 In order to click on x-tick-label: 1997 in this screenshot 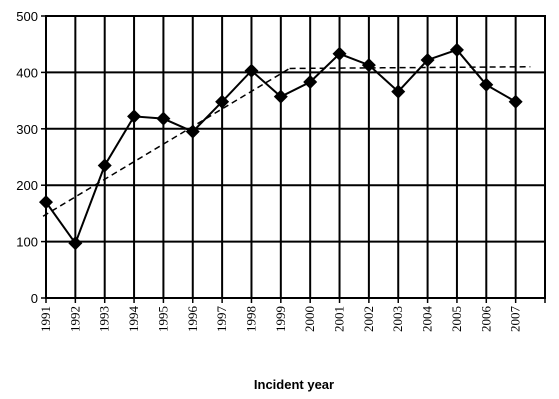, I will do `click(221, 319)`.